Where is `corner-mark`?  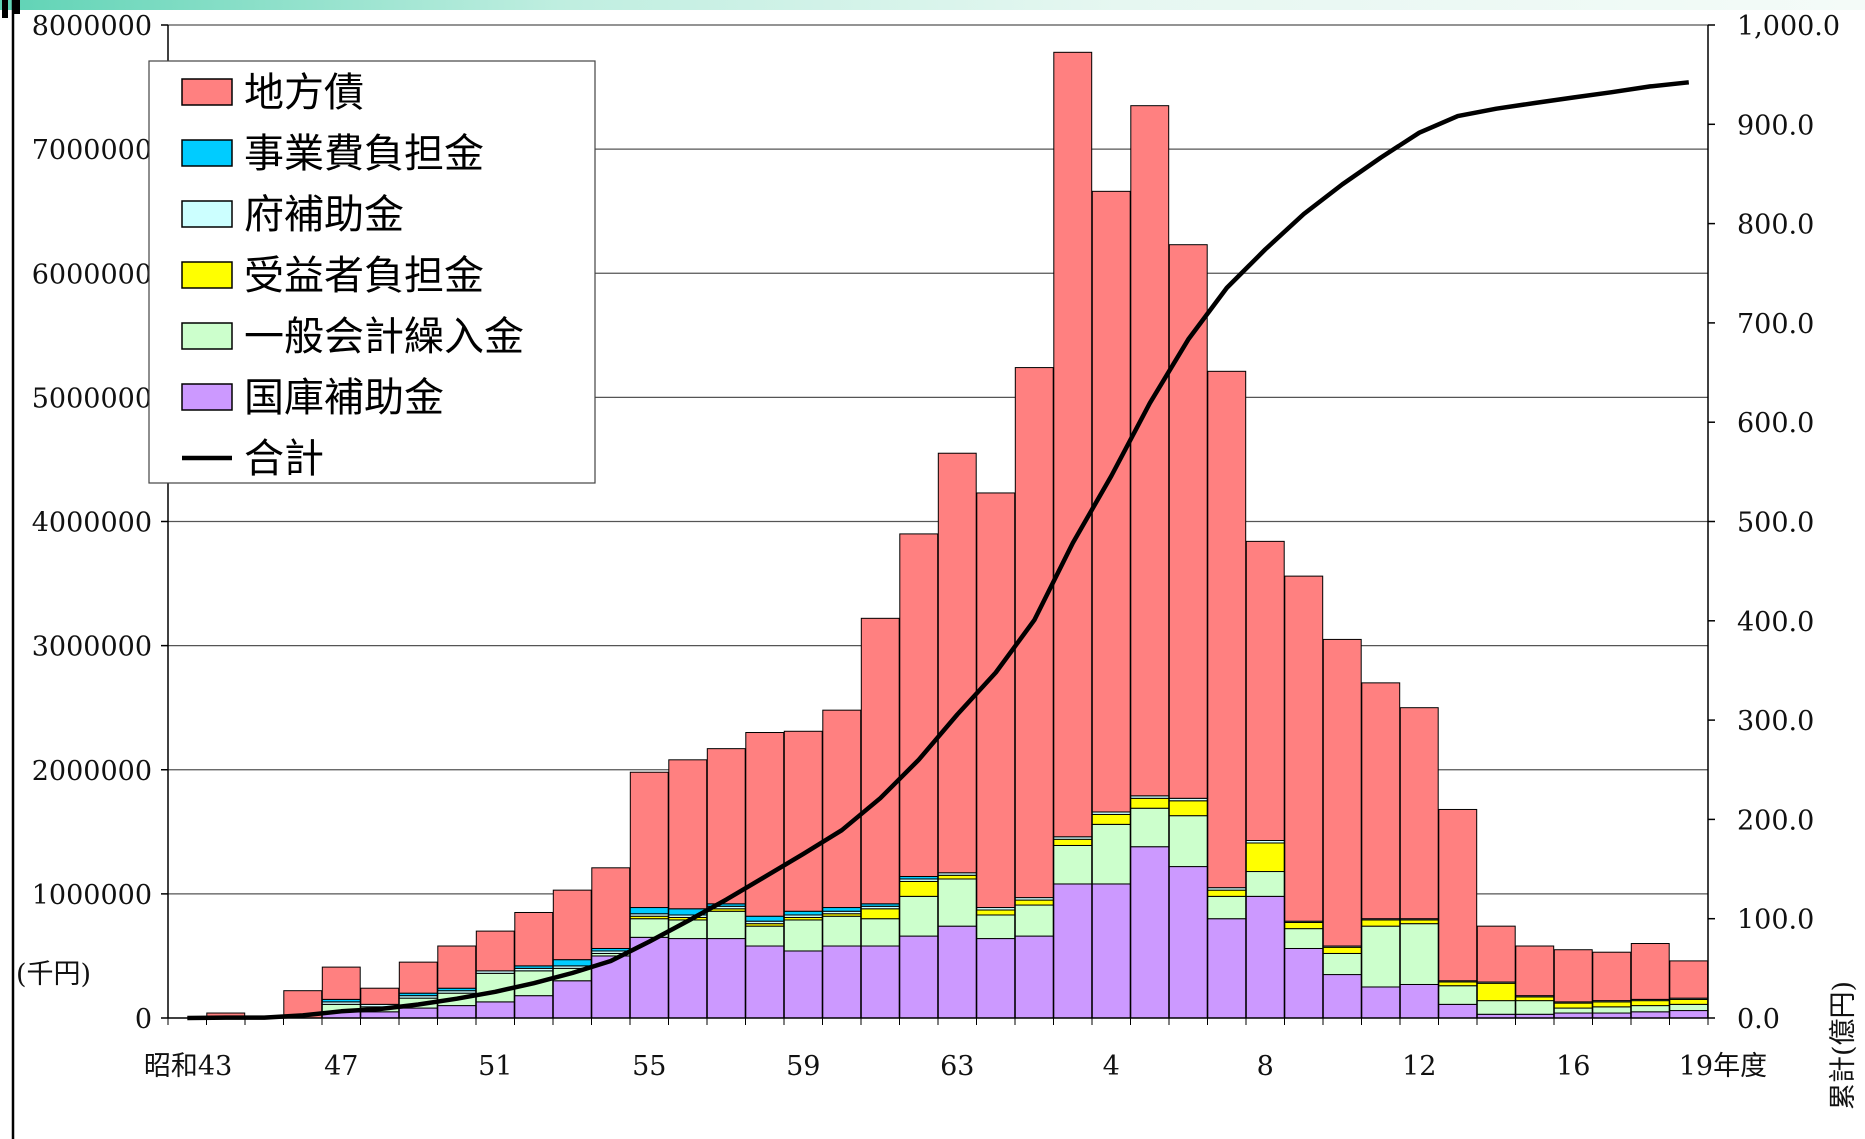 corner-mark is located at coordinates (11, 9).